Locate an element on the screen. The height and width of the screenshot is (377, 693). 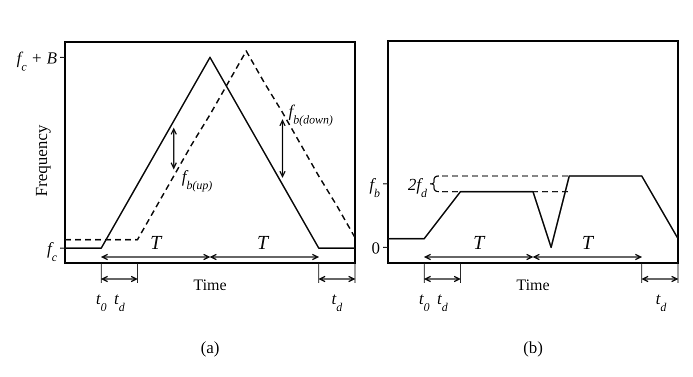
text: (b) is located at coordinates (533, 347).